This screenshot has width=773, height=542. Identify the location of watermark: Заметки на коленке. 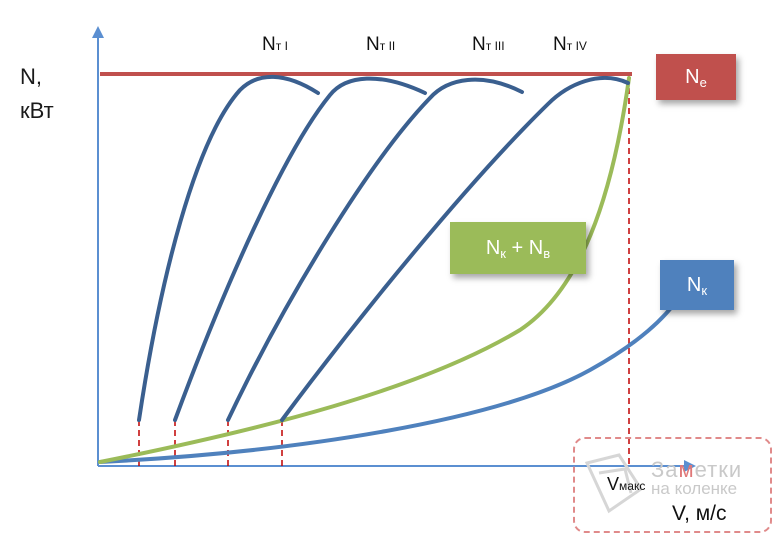
(672, 485).